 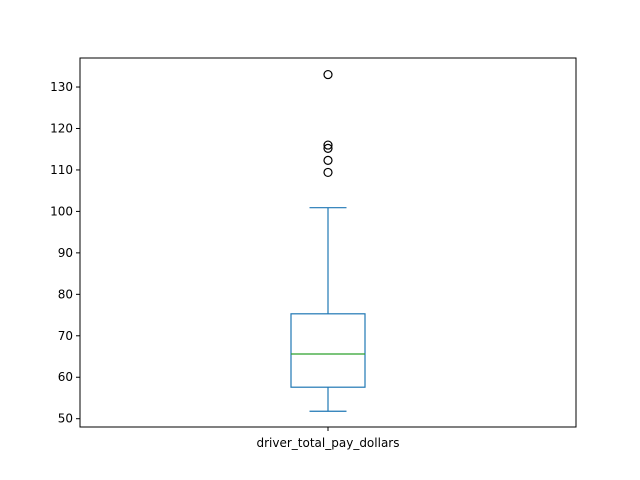 I want to click on iqr-box, so click(x=328, y=350).